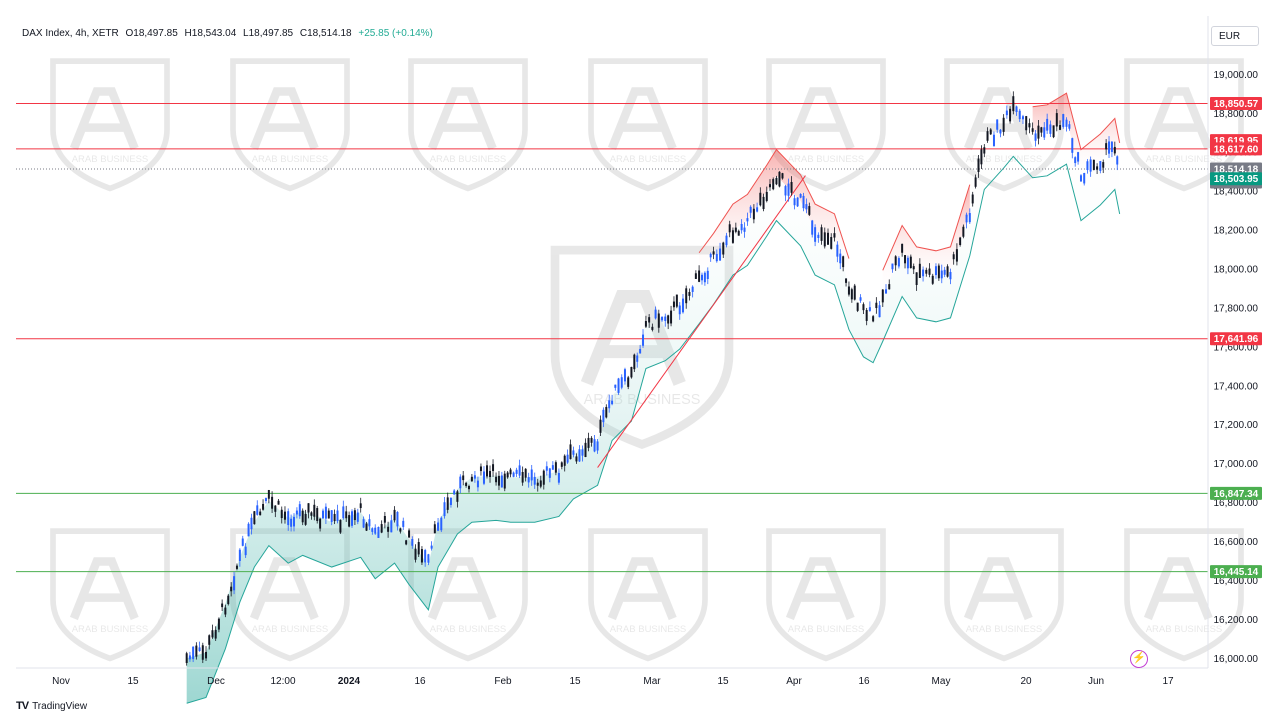 This screenshot has height=720, width=1280. What do you see at coordinates (1236, 169) in the screenshot?
I see `current-price-tag-label: 18,514.18` at bounding box center [1236, 169].